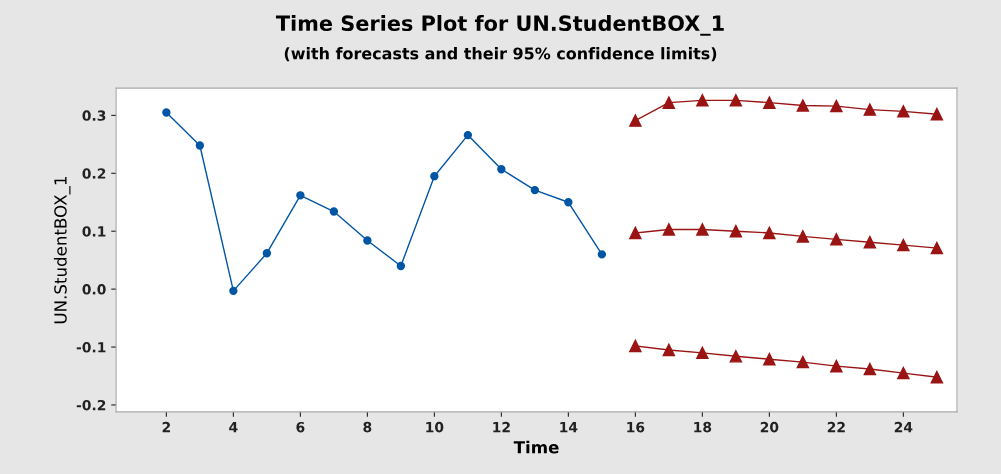 Image resolution: width=1001 pixels, height=474 pixels. What do you see at coordinates (703, 427) in the screenshot?
I see `x-tick-label: 18` at bounding box center [703, 427].